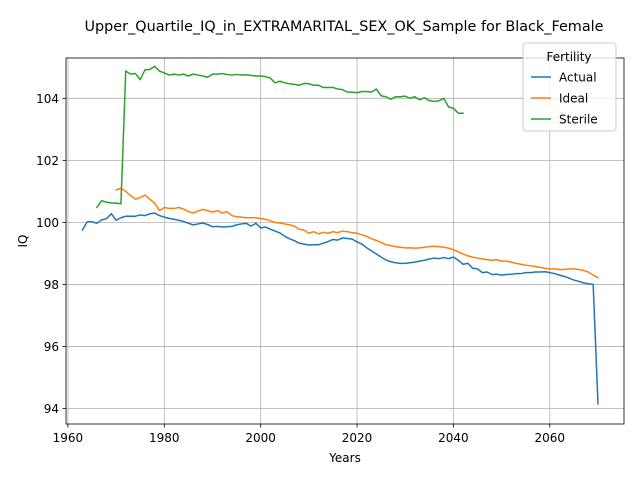 The height and width of the screenshot is (480, 640). What do you see at coordinates (260, 438) in the screenshot?
I see `x-tick-label: 2000` at bounding box center [260, 438].